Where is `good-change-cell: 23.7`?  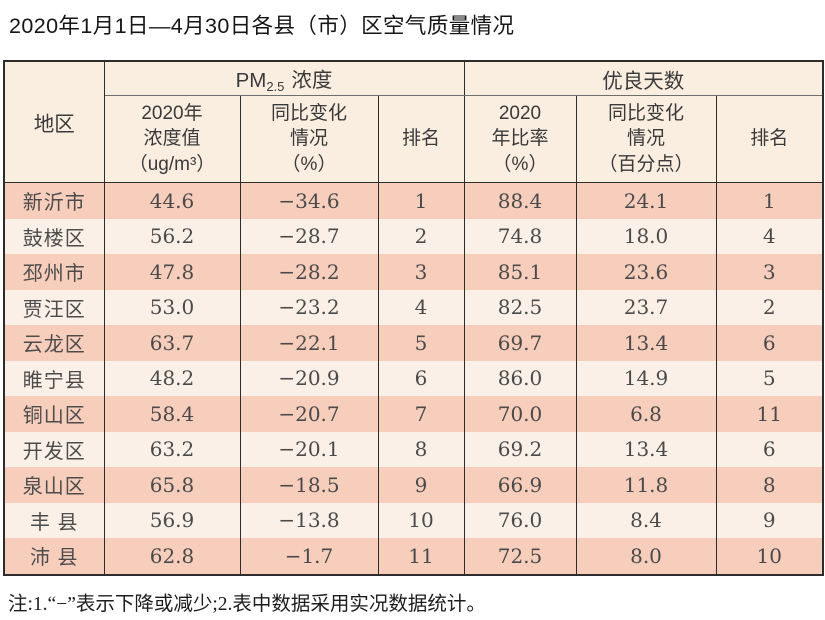
good-change-cell: 23.7 is located at coordinates (646, 307).